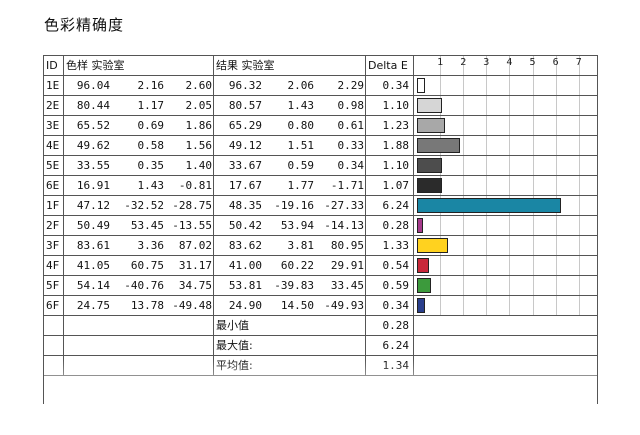 This screenshot has height=435, width=640. What do you see at coordinates (301, 165) in the screenshot?
I see `result-lab-value: 0.59` at bounding box center [301, 165].